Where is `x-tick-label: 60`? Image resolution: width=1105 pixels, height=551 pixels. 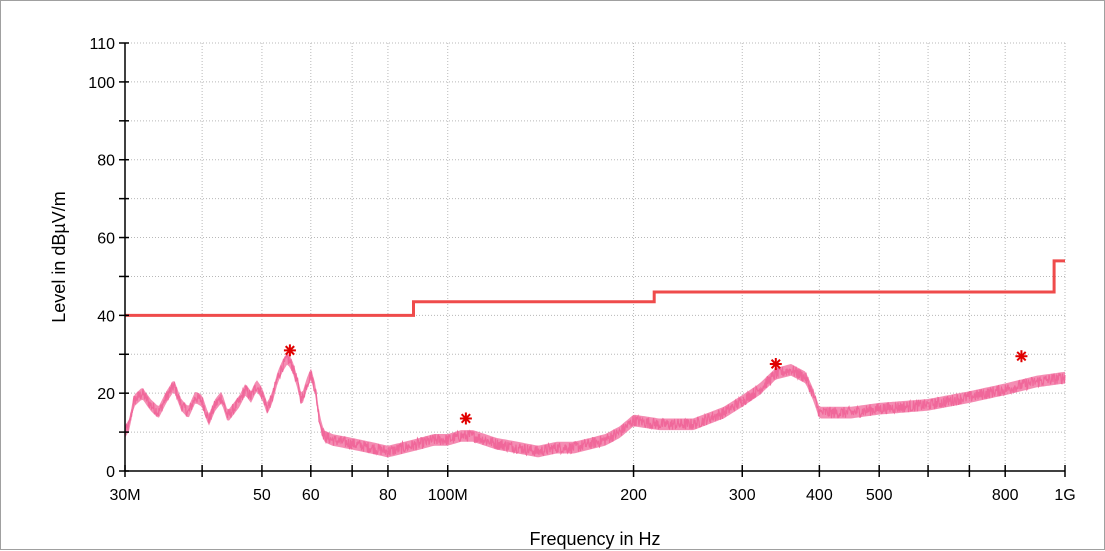
x-tick-label: 60 is located at coordinates (311, 495).